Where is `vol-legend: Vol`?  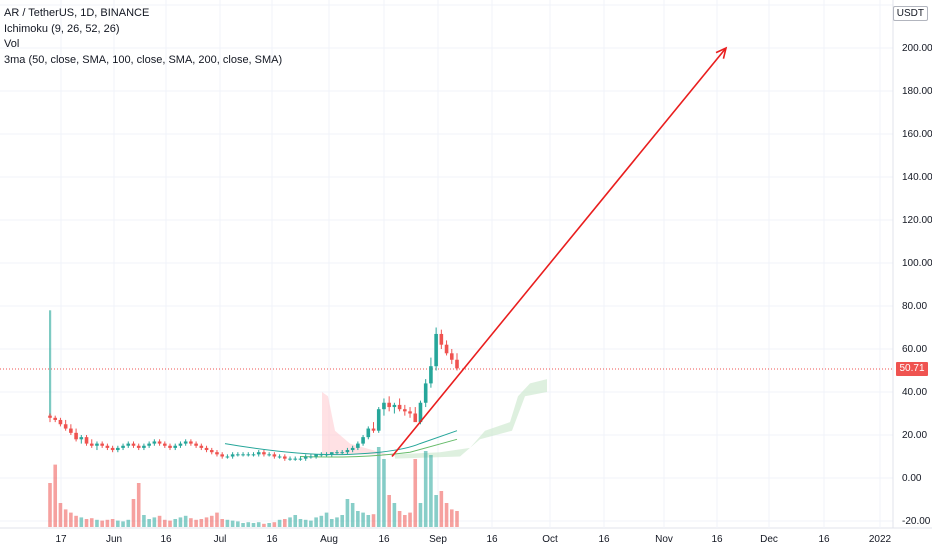
vol-legend: Vol is located at coordinates (143, 45).